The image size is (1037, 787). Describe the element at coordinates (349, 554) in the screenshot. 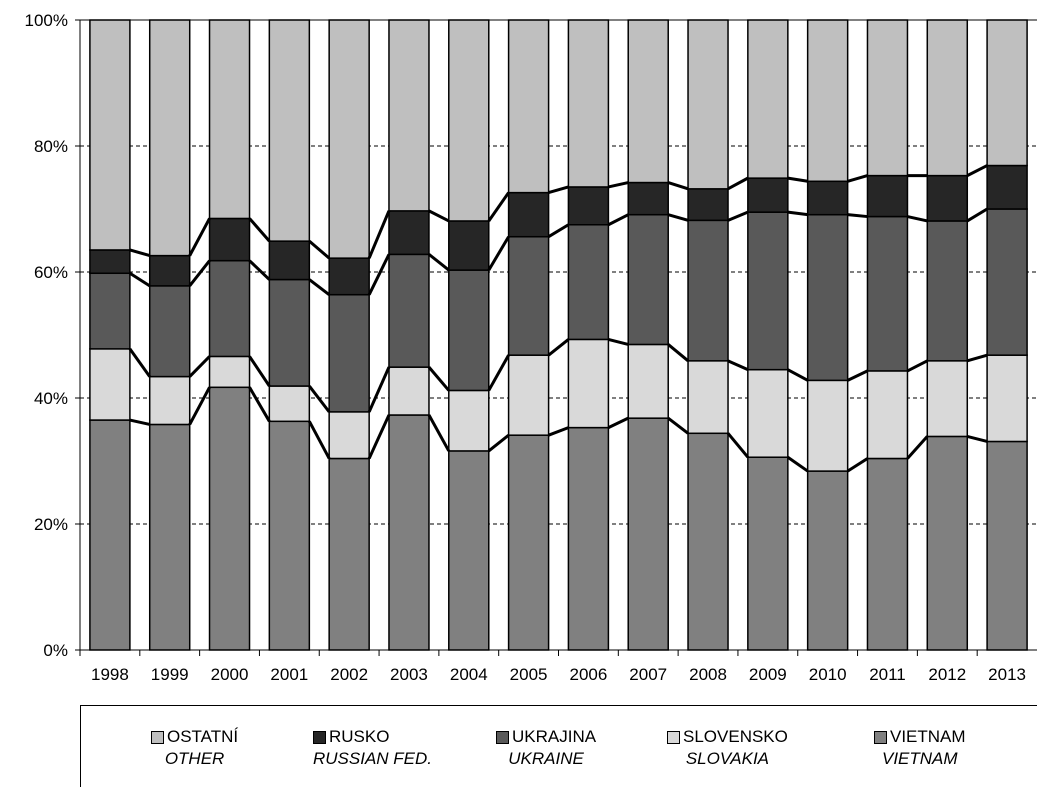

I see `bar-2002-vietnam` at that location.